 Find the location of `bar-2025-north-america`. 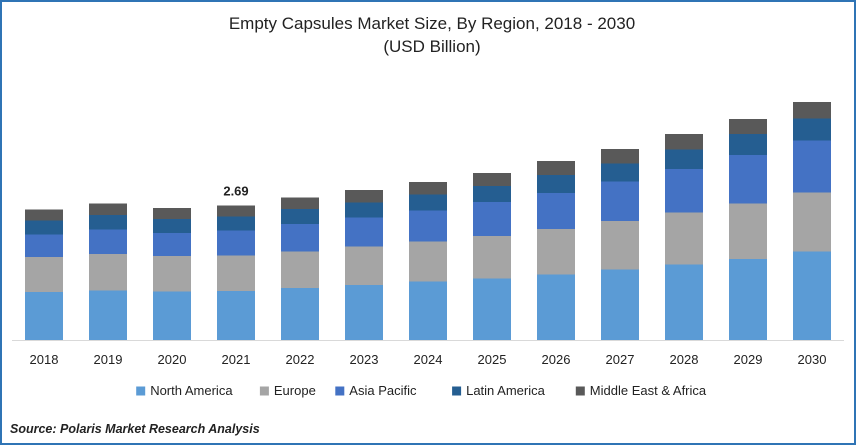

bar-2025-north-america is located at coordinates (492, 309).